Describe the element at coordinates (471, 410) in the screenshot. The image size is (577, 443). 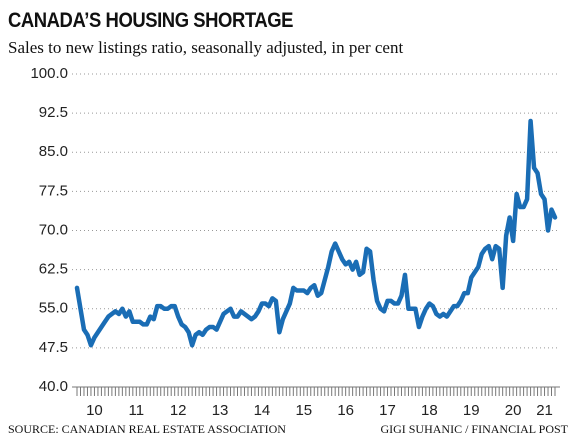
I see `x-tick-label: 19` at that location.